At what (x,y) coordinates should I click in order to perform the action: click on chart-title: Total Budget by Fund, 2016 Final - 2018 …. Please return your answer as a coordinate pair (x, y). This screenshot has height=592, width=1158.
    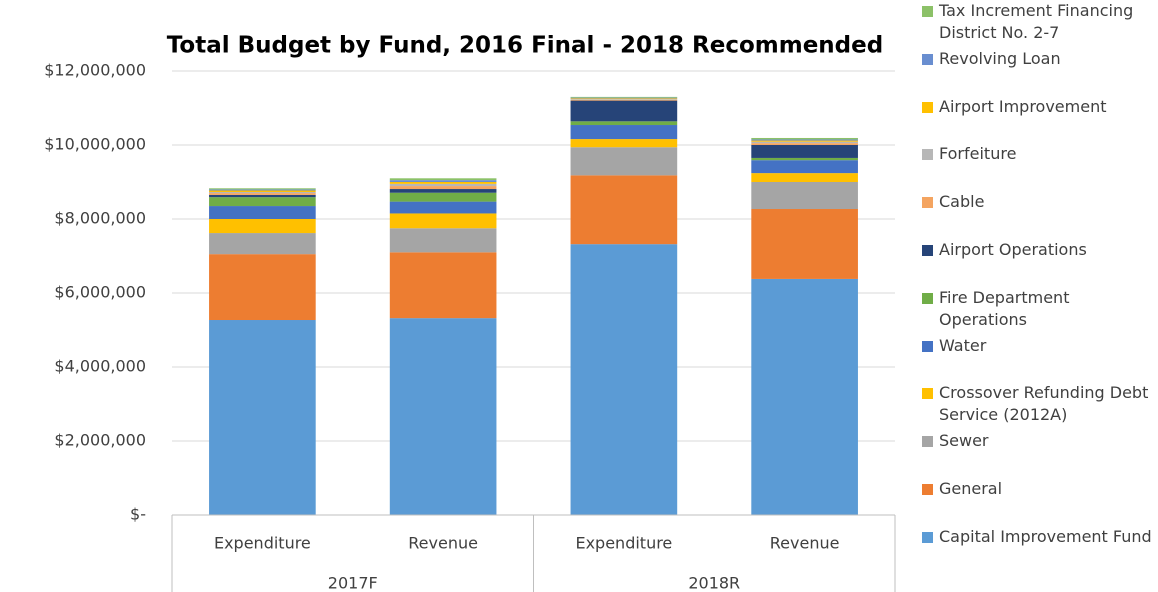
    Looking at the image, I should click on (525, 46).